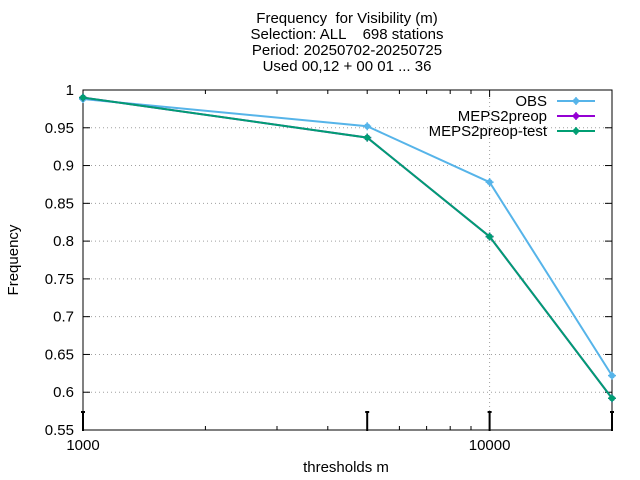 This screenshot has width=640, height=480. I want to click on y-tick-label: 0.6, so click(63, 392).